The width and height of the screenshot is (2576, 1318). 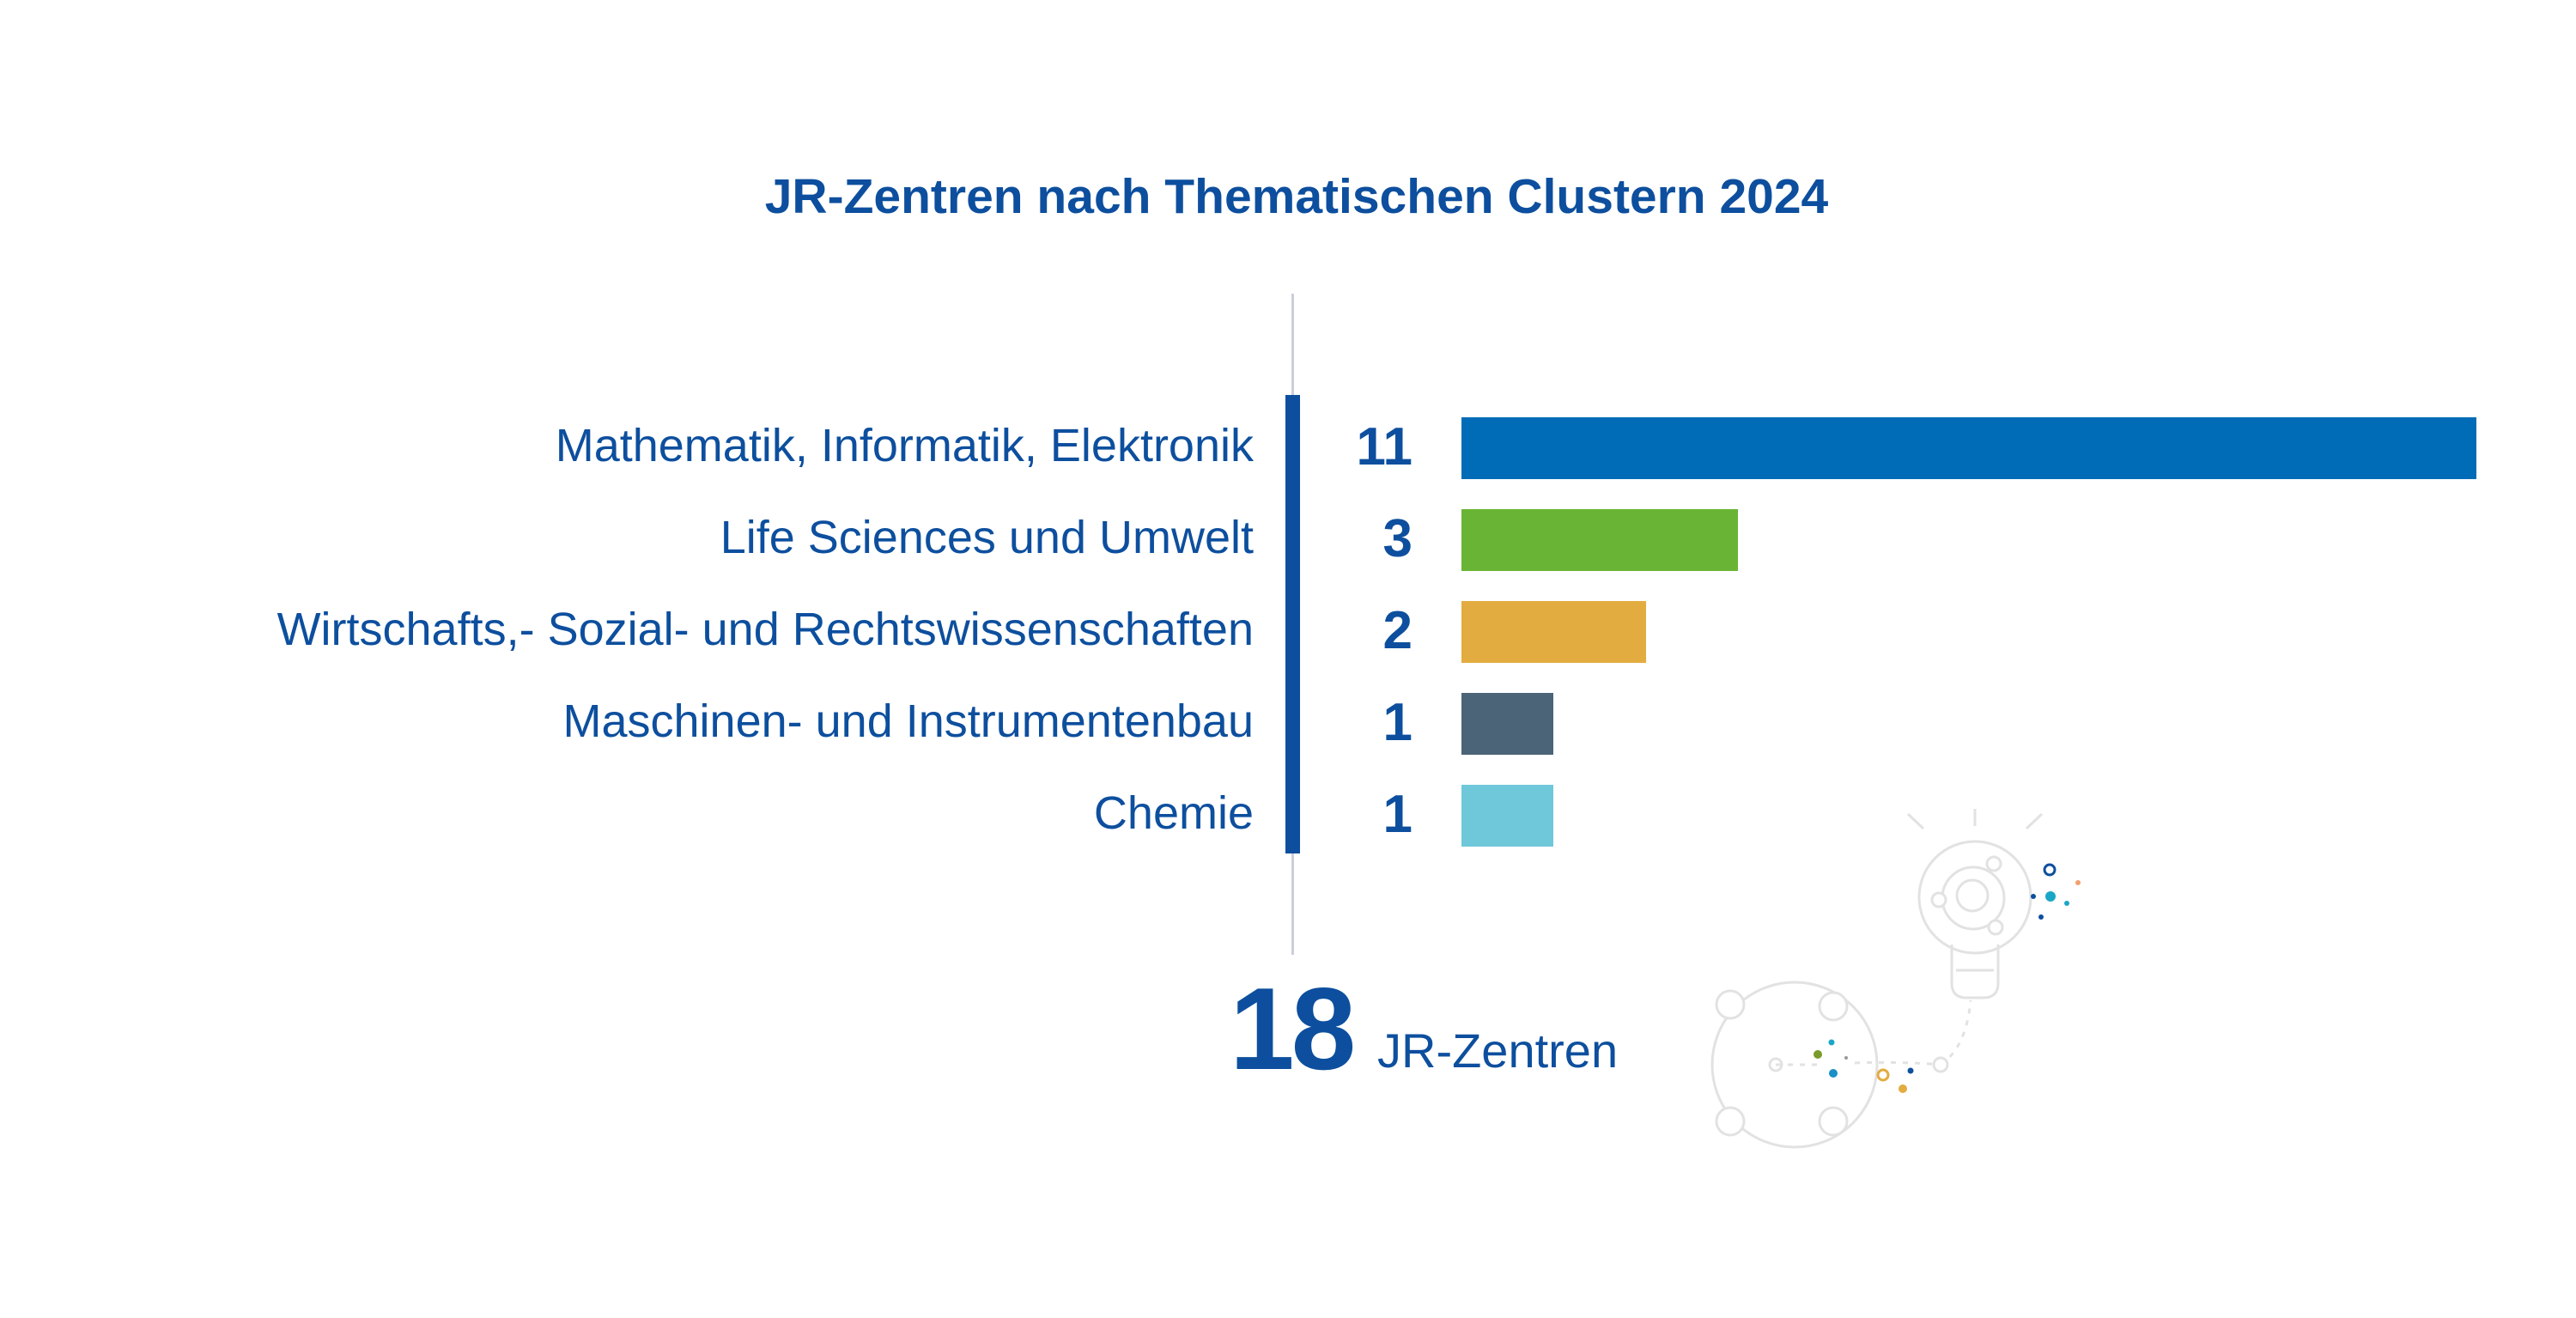 I want to click on value-label: 3, so click(x=1397, y=538).